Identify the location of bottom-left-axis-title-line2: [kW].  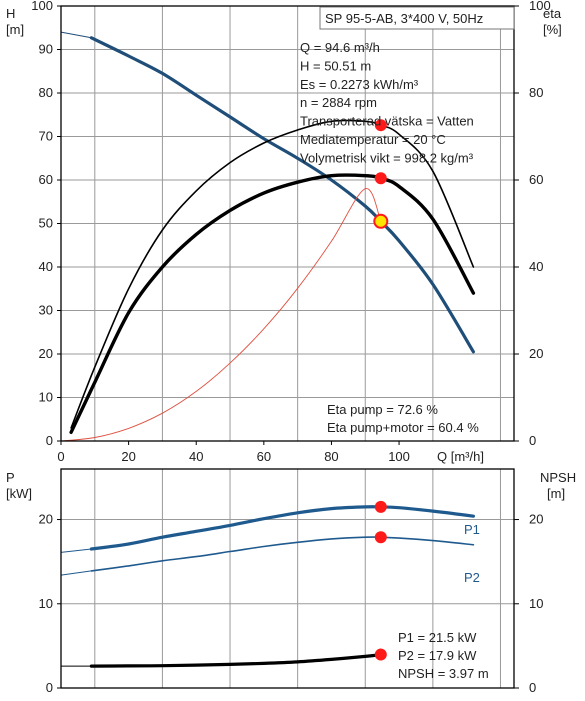
(19, 493).